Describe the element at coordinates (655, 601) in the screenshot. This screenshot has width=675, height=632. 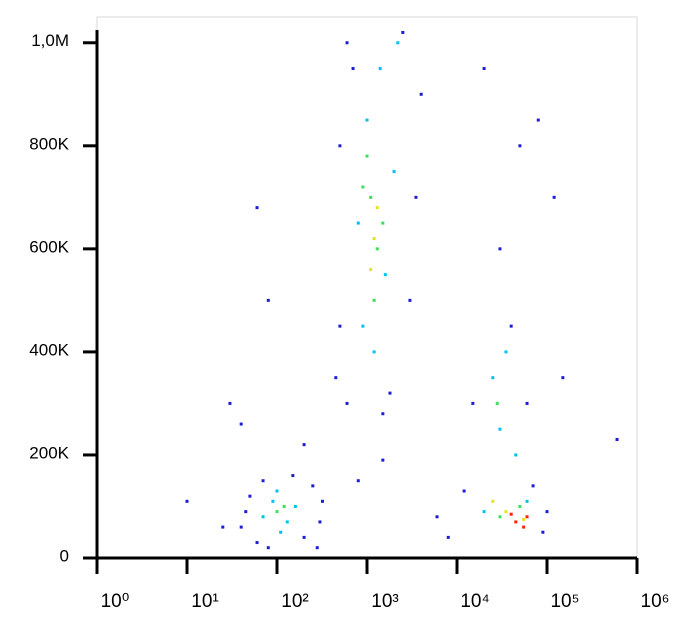
I see `x-tick-label: 10⁶` at that location.